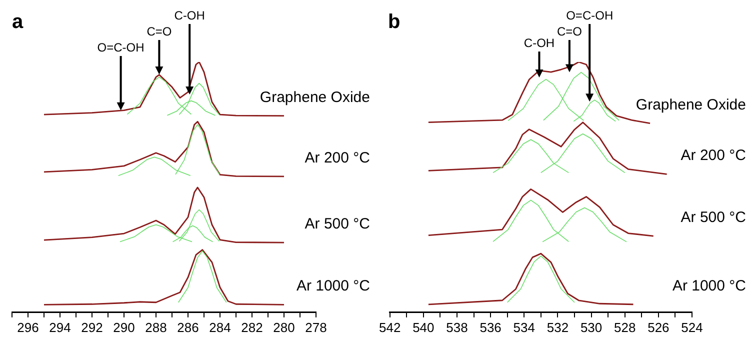 The image size is (753, 343). Describe the element at coordinates (389, 327) in the screenshot. I see `x-tick-label: 542` at that location.